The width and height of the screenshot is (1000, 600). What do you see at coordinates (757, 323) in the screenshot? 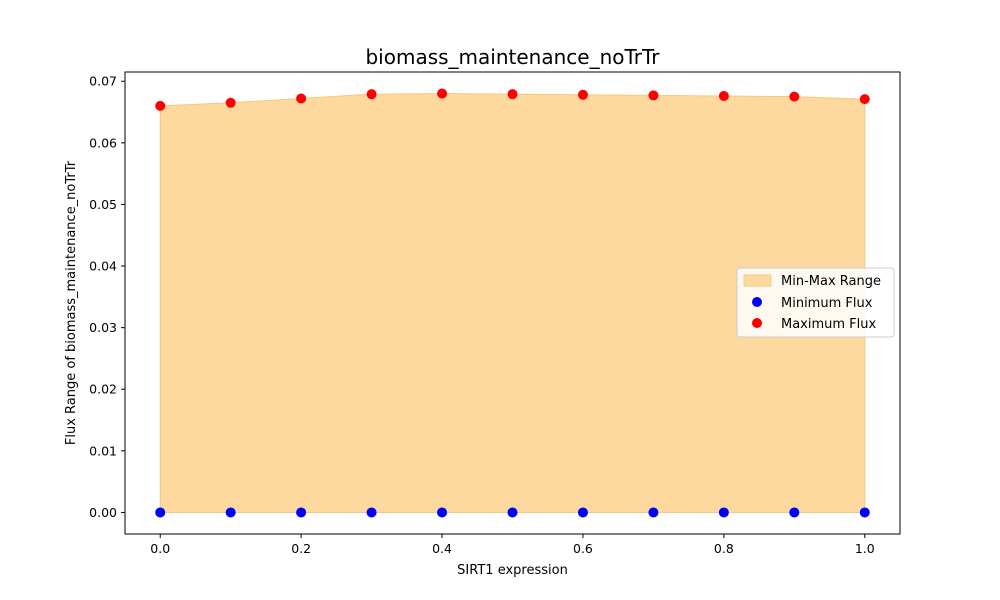
I see `legend-marker-max` at bounding box center [757, 323].